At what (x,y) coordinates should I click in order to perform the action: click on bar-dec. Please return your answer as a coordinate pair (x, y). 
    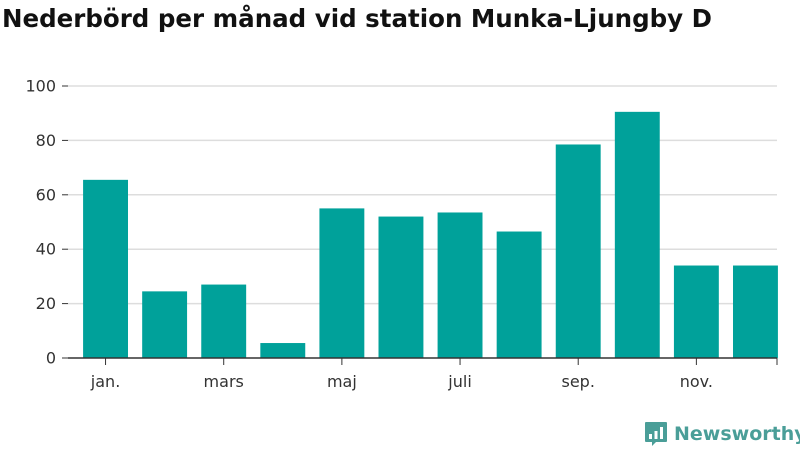
    Looking at the image, I should click on (755, 311).